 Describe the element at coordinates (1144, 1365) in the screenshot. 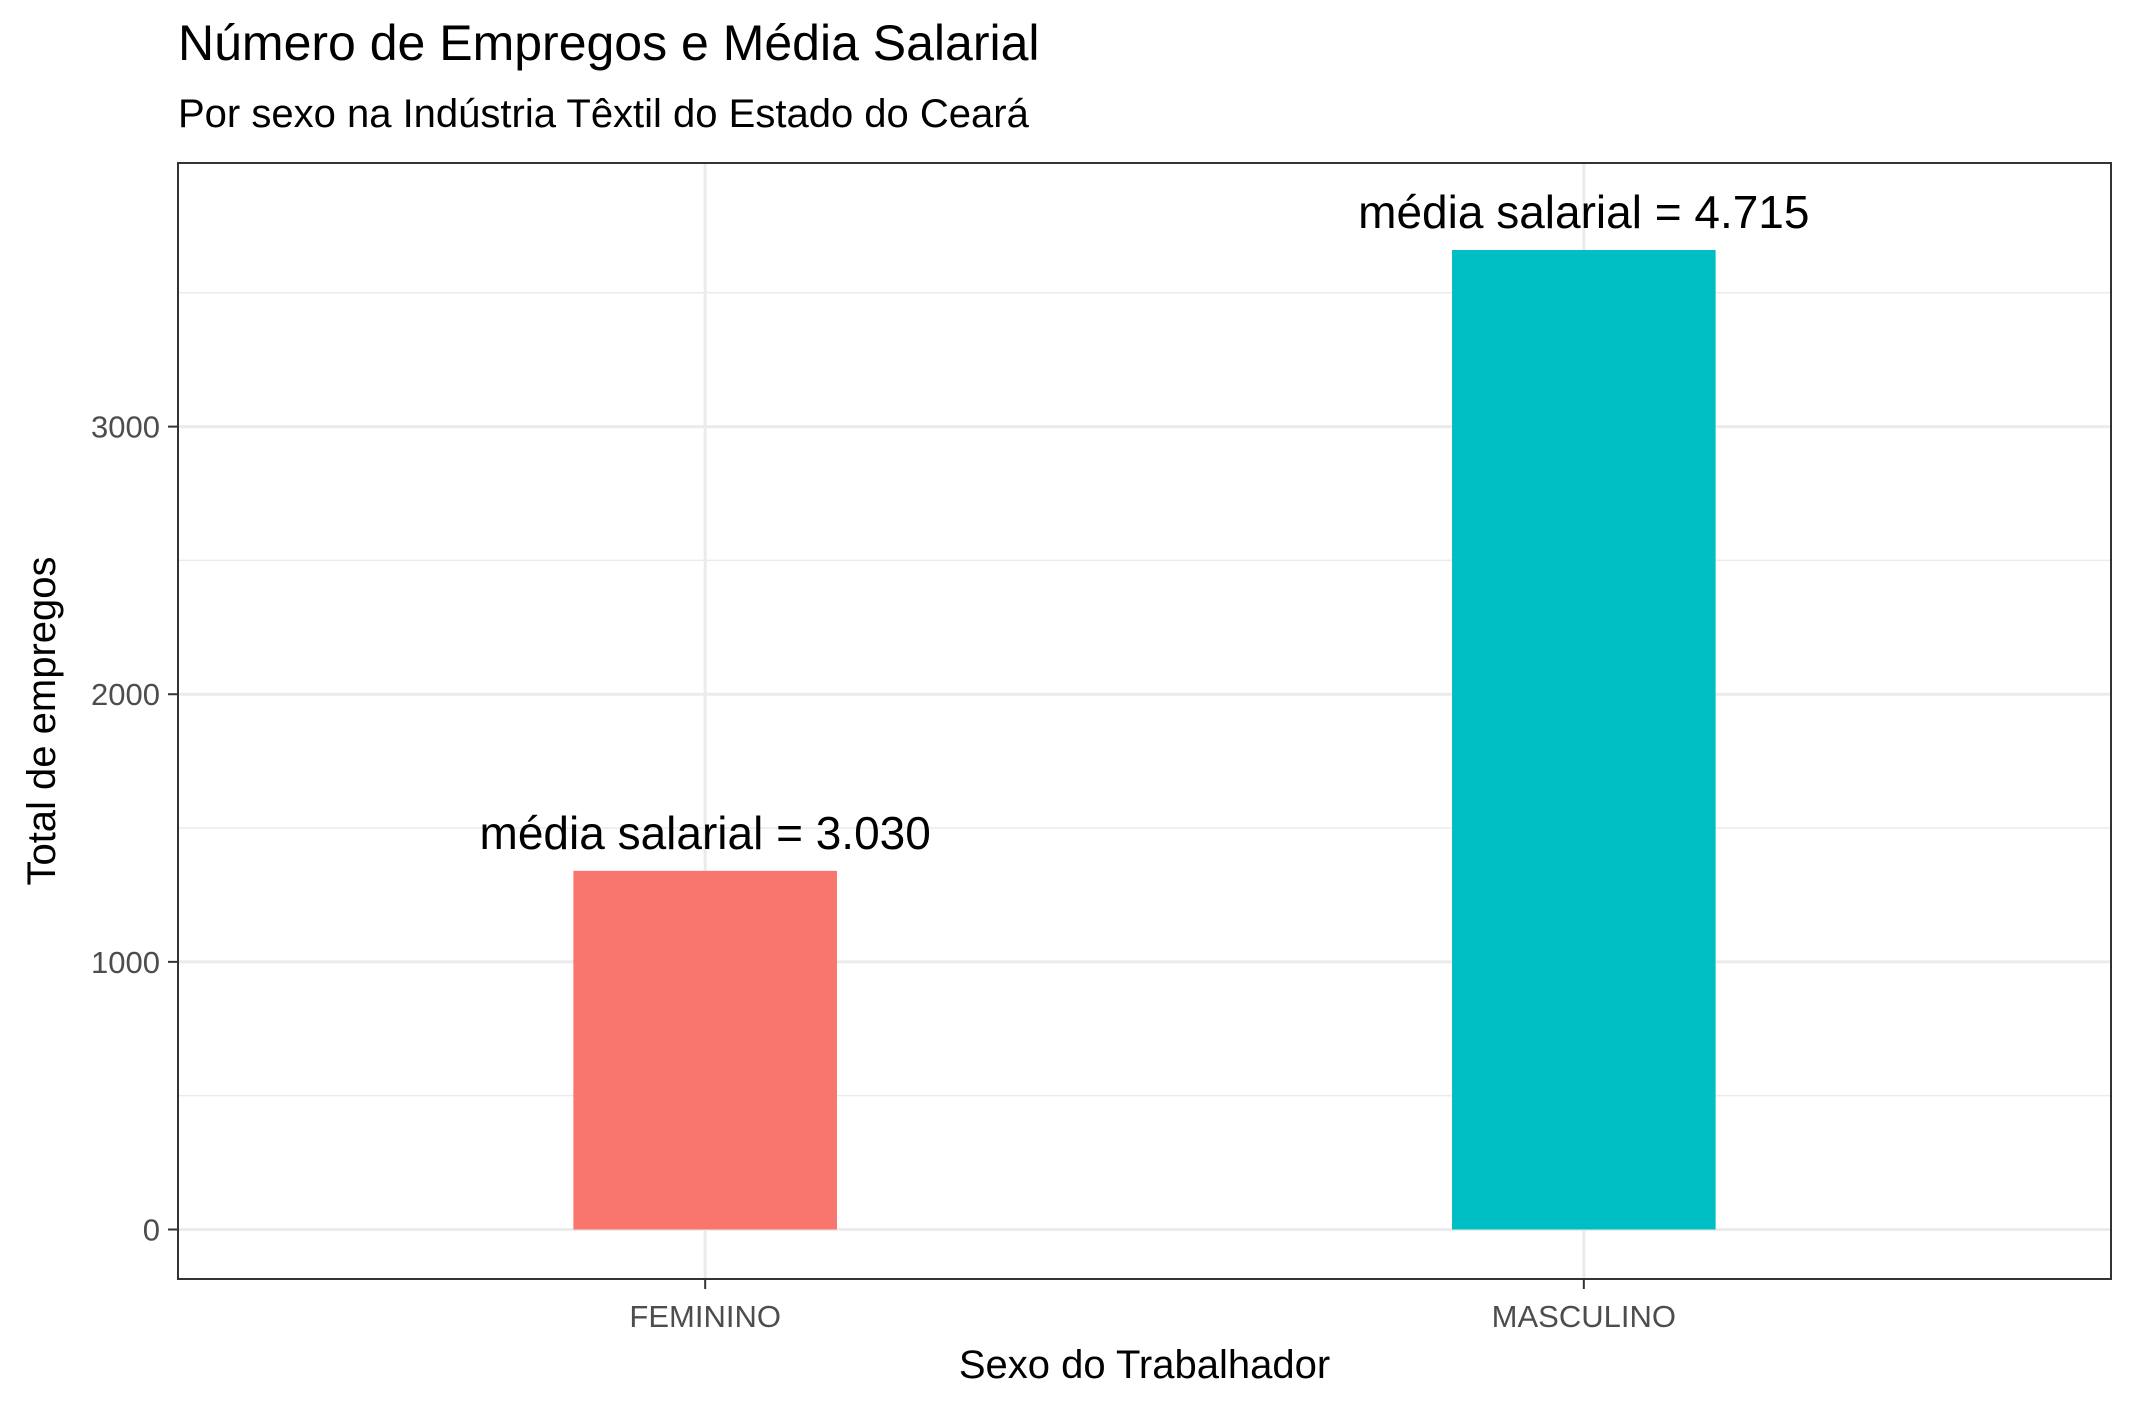

I see `x-axis-title: Sexo do Trabalhador` at that location.